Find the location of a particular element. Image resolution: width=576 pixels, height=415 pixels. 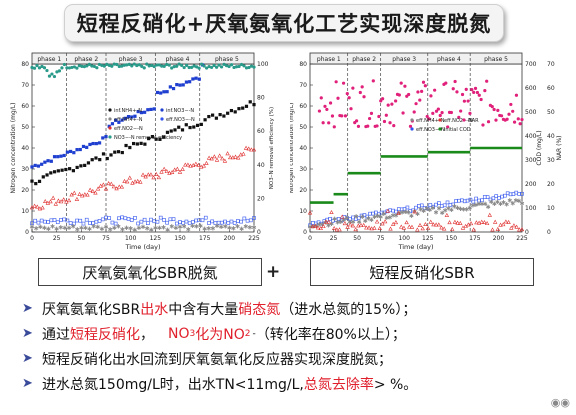

phase-label: phase 2 is located at coordinates (364, 59).